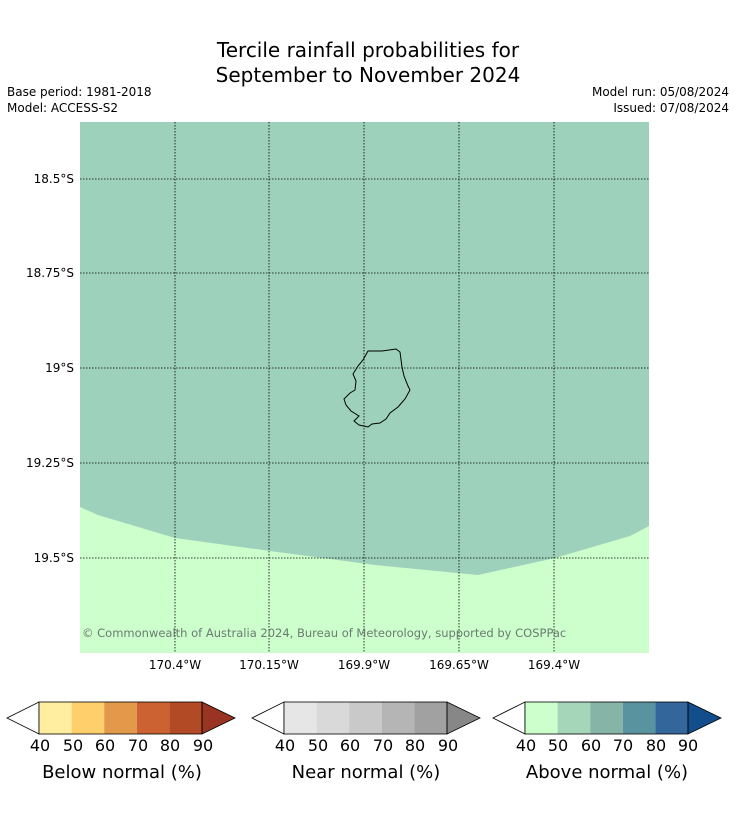  I want to click on below-outline, so click(120, 718).